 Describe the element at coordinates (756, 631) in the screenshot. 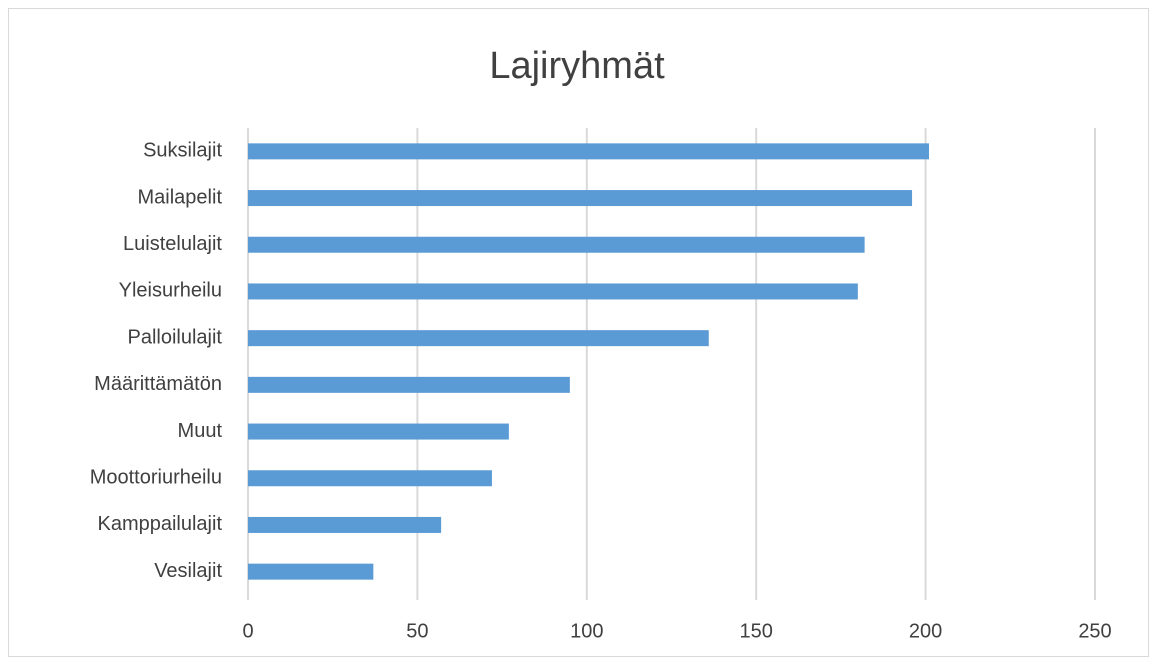

I see `x-tick-label: 150` at that location.